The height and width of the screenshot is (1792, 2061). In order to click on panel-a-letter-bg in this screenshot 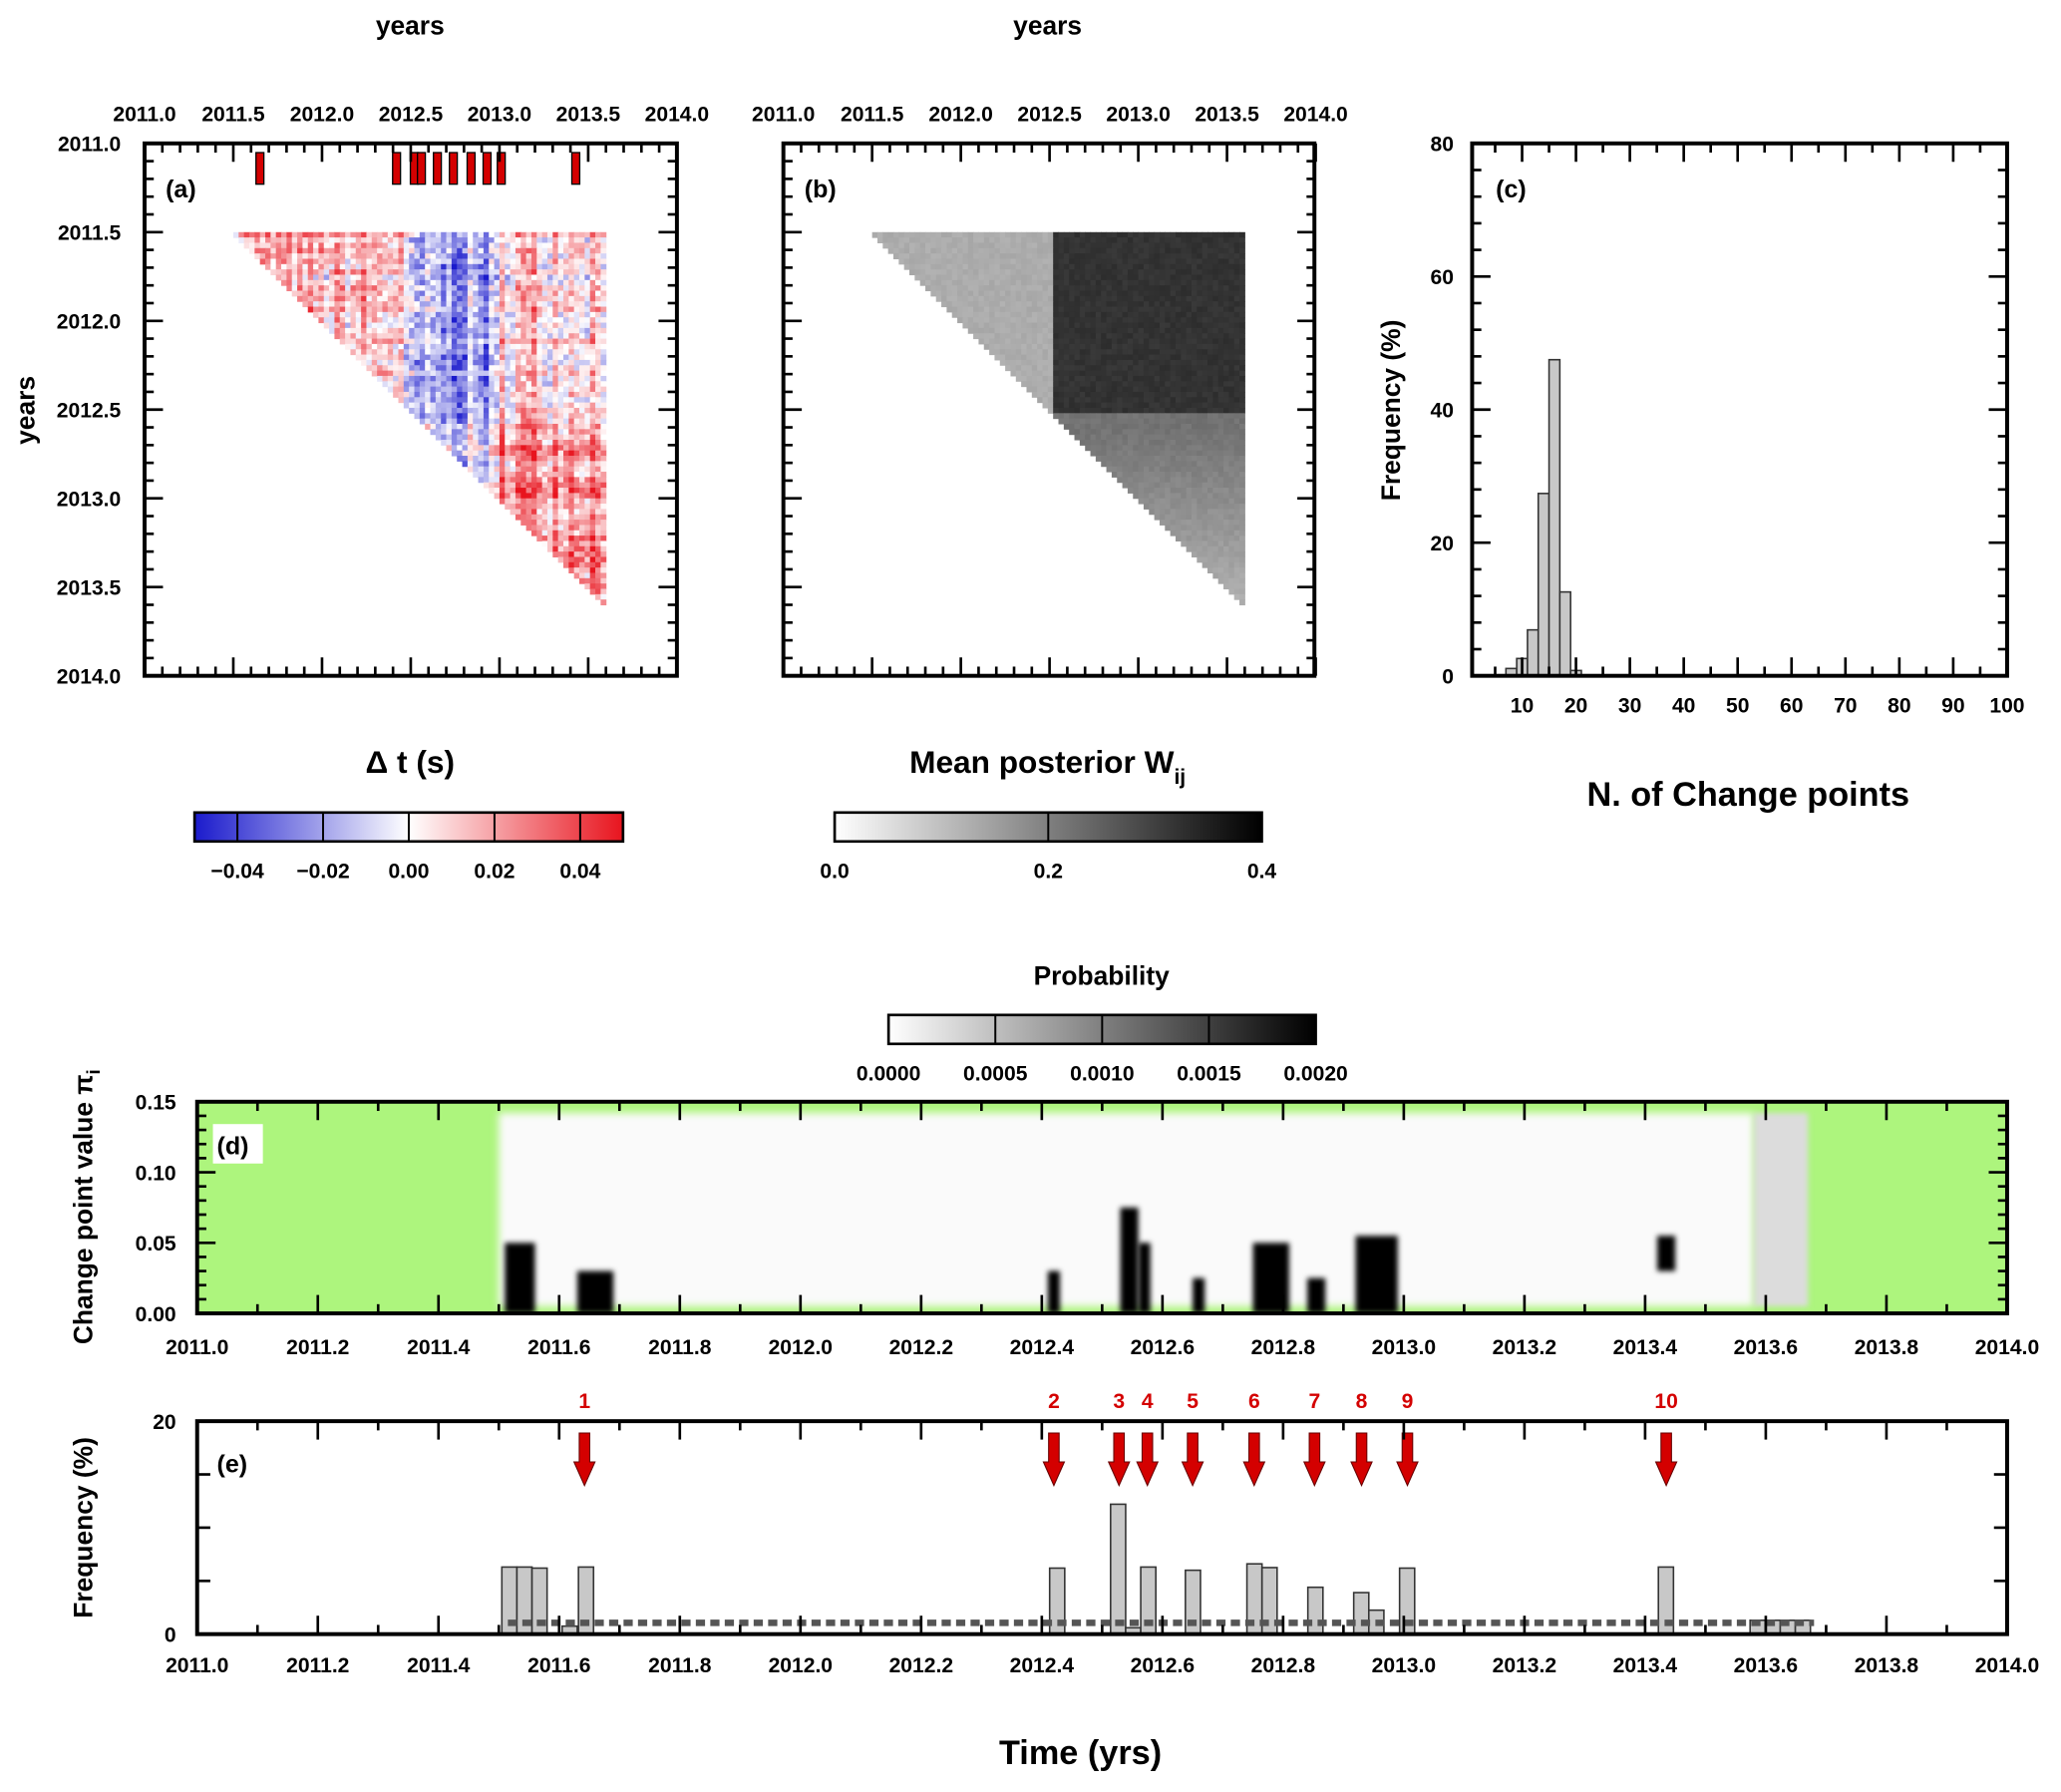, I will do `click(184, 186)`.